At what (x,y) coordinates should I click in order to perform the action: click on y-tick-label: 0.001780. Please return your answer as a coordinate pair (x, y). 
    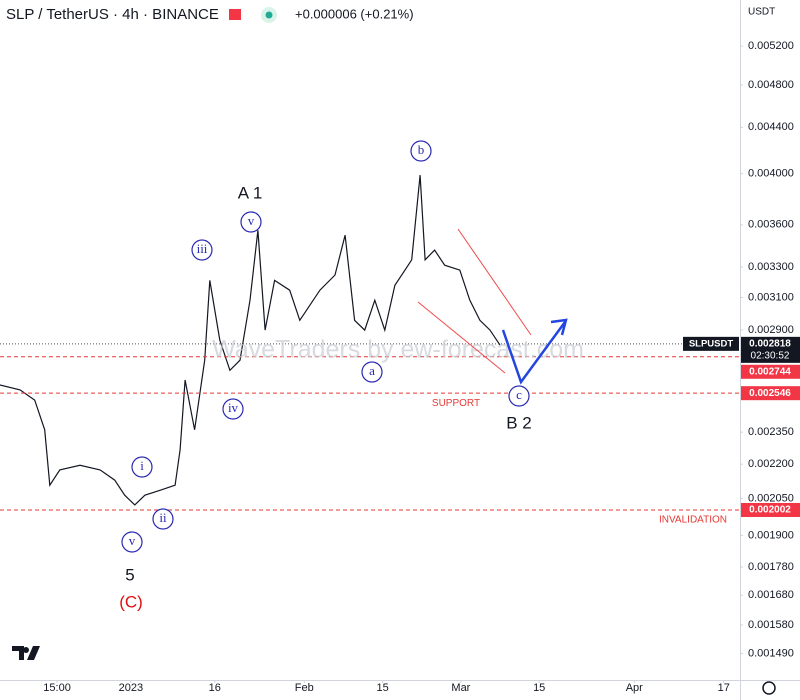
    Looking at the image, I should click on (771, 567).